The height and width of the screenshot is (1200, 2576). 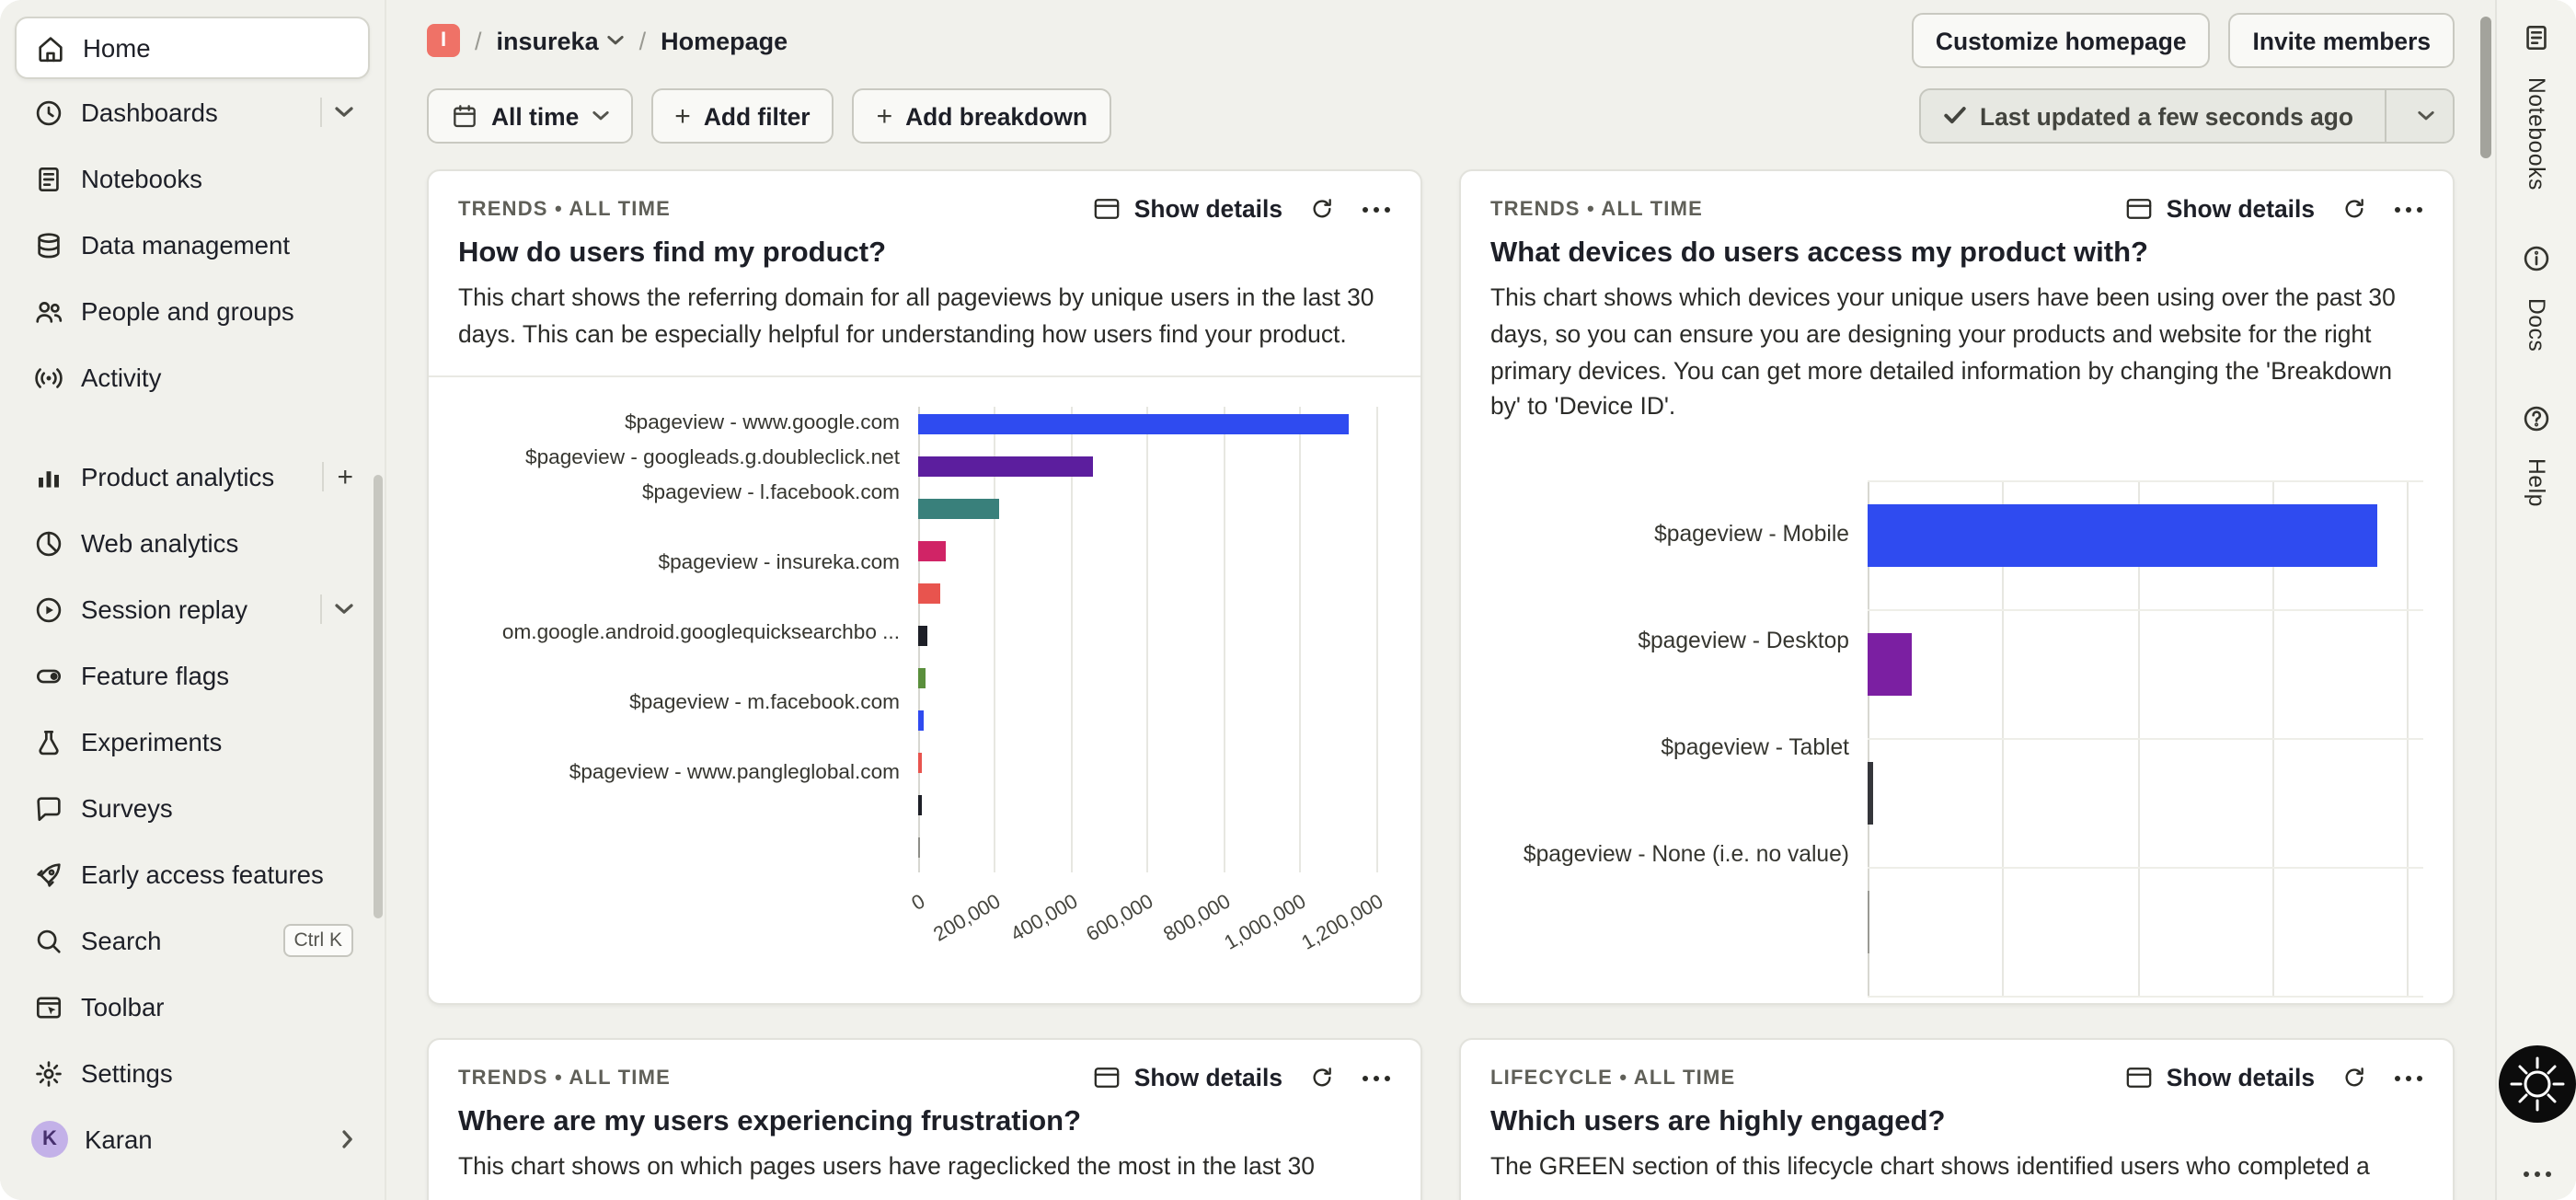 What do you see at coordinates (155, 675) in the screenshot?
I see `sidebar-item-label: Feature flags` at bounding box center [155, 675].